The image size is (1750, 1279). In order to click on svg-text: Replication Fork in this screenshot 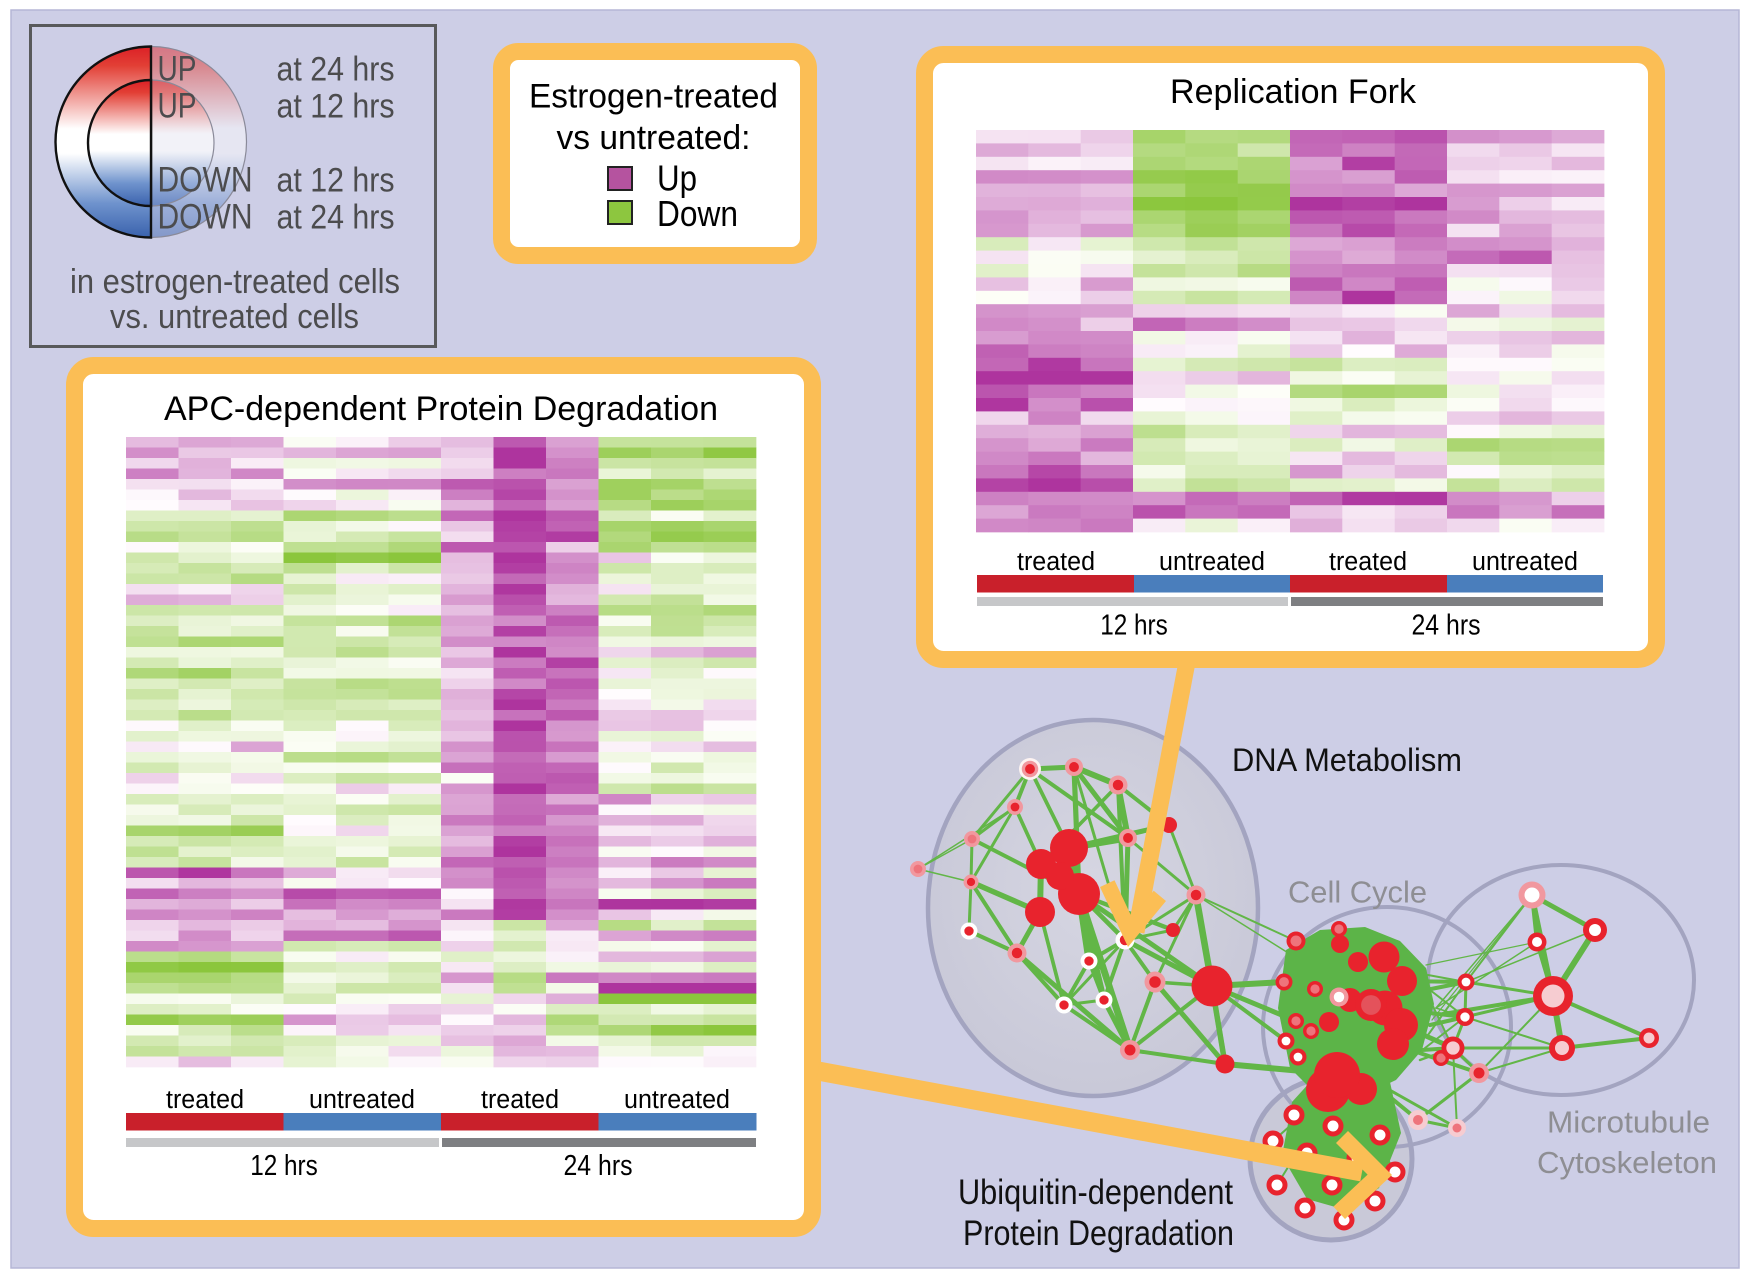, I will do `click(1293, 92)`.